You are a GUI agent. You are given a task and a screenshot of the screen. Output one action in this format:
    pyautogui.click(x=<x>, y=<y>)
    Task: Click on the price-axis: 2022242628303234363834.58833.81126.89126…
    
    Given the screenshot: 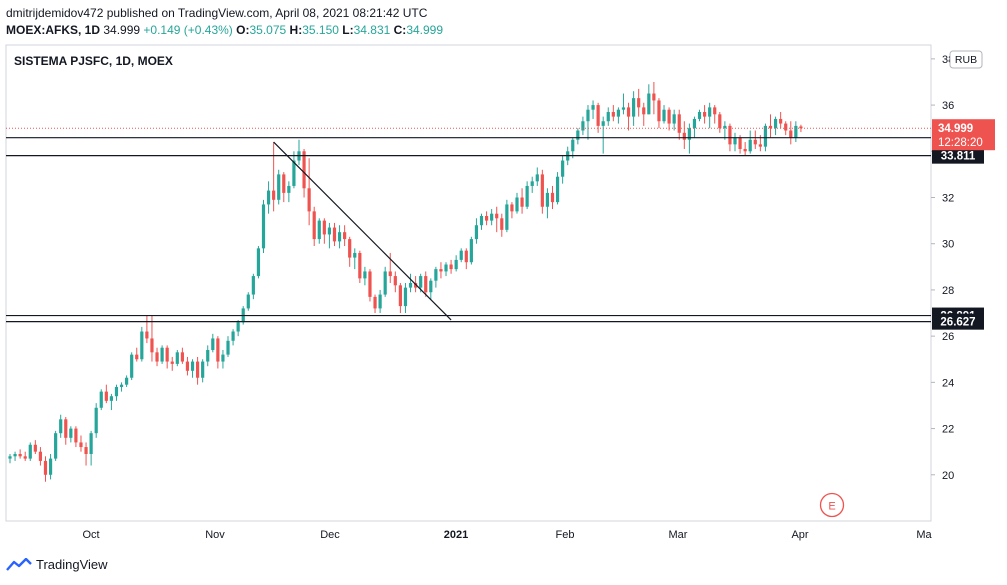 What is the action you would take?
    pyautogui.click(x=963, y=268)
    